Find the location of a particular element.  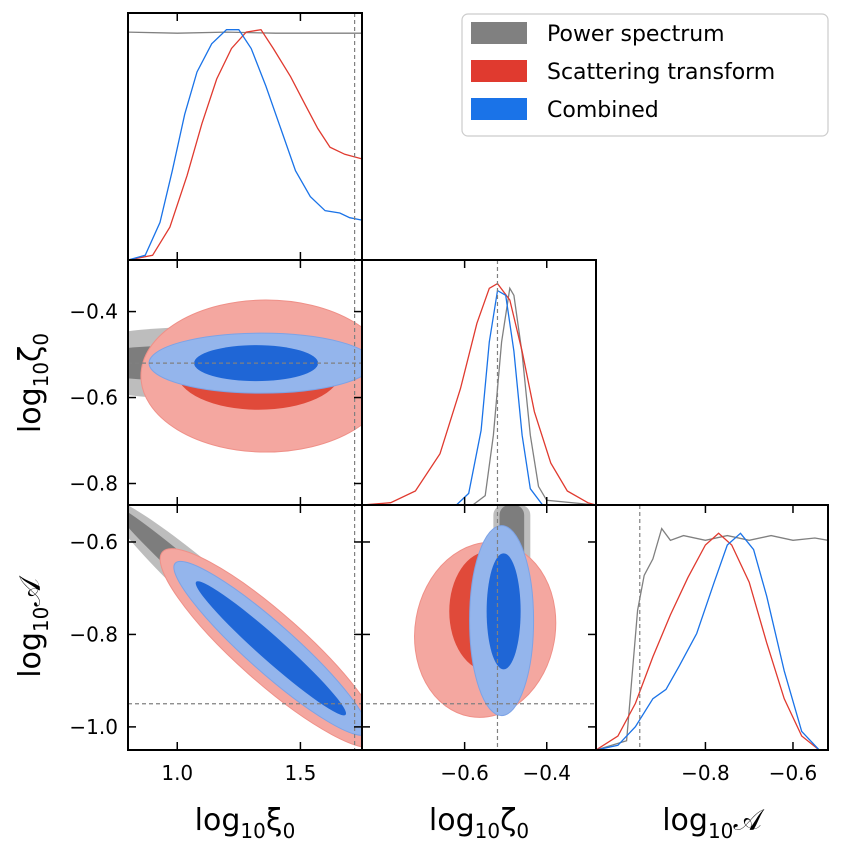

marginal-zeta0-combined-line is located at coordinates (479, 397).